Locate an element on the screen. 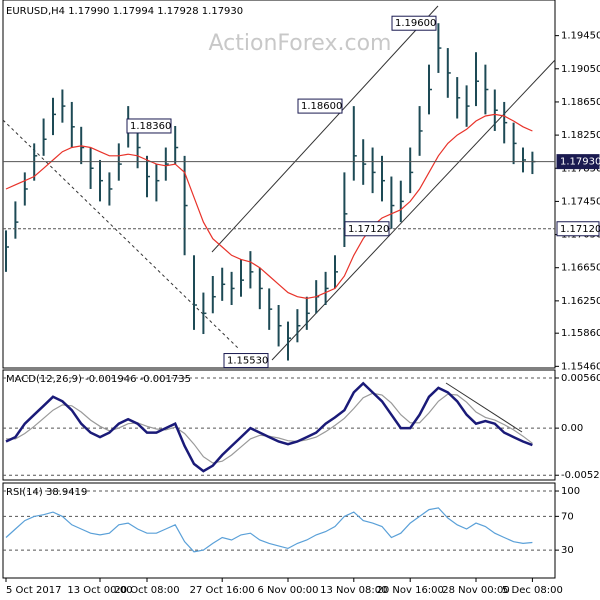  annotation-label: 1.18360 is located at coordinates (150, 126).